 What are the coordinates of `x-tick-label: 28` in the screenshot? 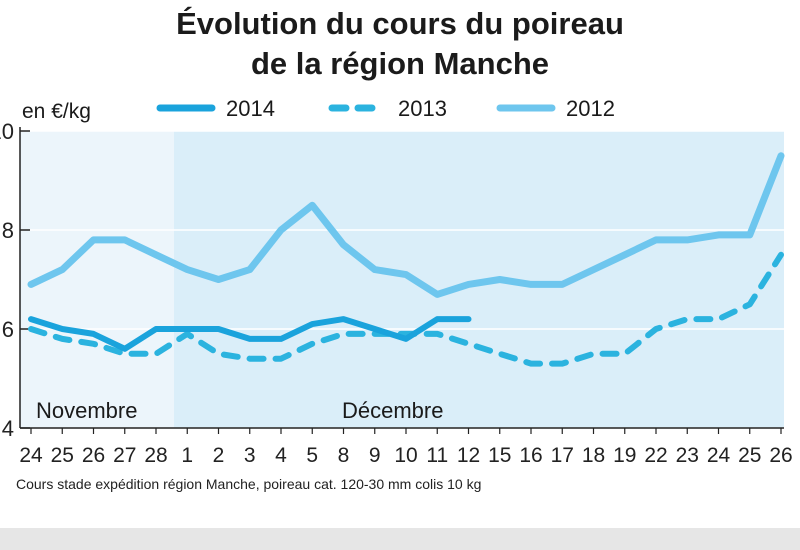 It's located at (155, 455).